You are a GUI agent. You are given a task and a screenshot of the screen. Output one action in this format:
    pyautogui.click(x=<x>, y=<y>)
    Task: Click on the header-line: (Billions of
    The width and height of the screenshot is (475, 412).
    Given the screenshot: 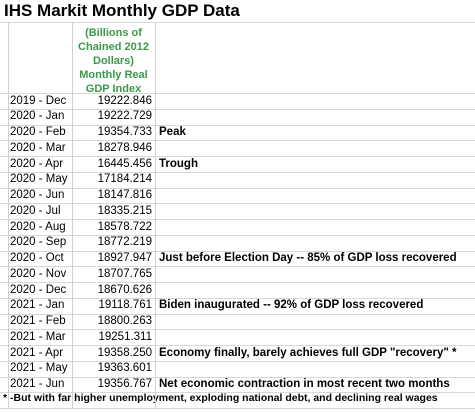 What is the action you would take?
    pyautogui.click(x=113, y=33)
    